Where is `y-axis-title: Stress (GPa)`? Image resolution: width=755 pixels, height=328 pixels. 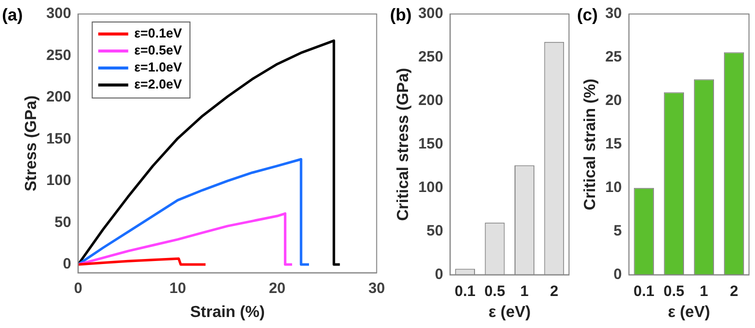
y-axis-title: Stress (GPa) is located at coordinates (31, 143).